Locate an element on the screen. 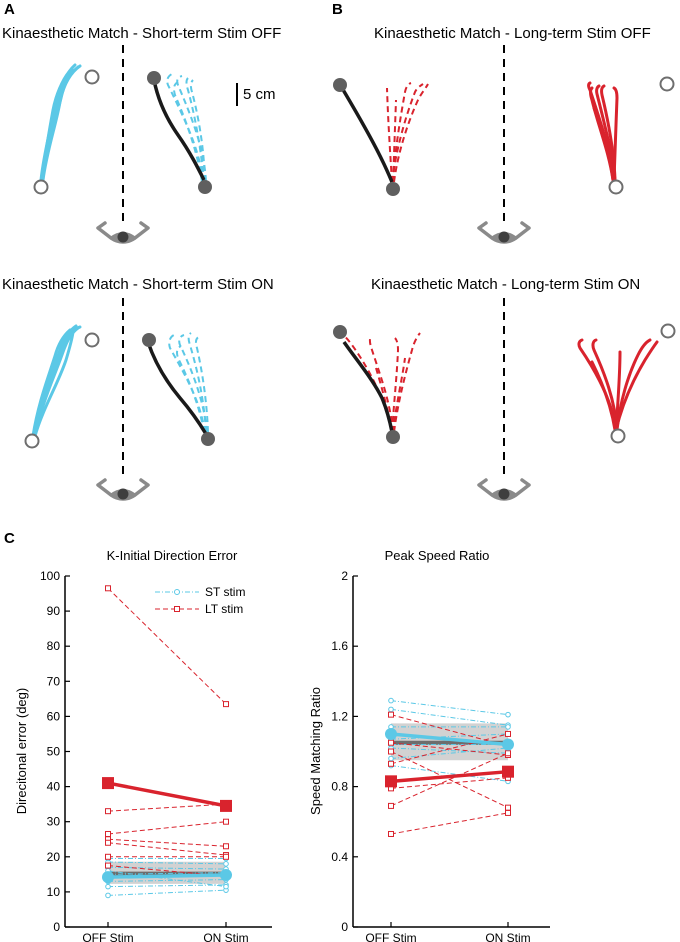 Image resolution: width=680 pixels, height=942 pixels. y-tick-label: 0 is located at coordinates (56, 927).